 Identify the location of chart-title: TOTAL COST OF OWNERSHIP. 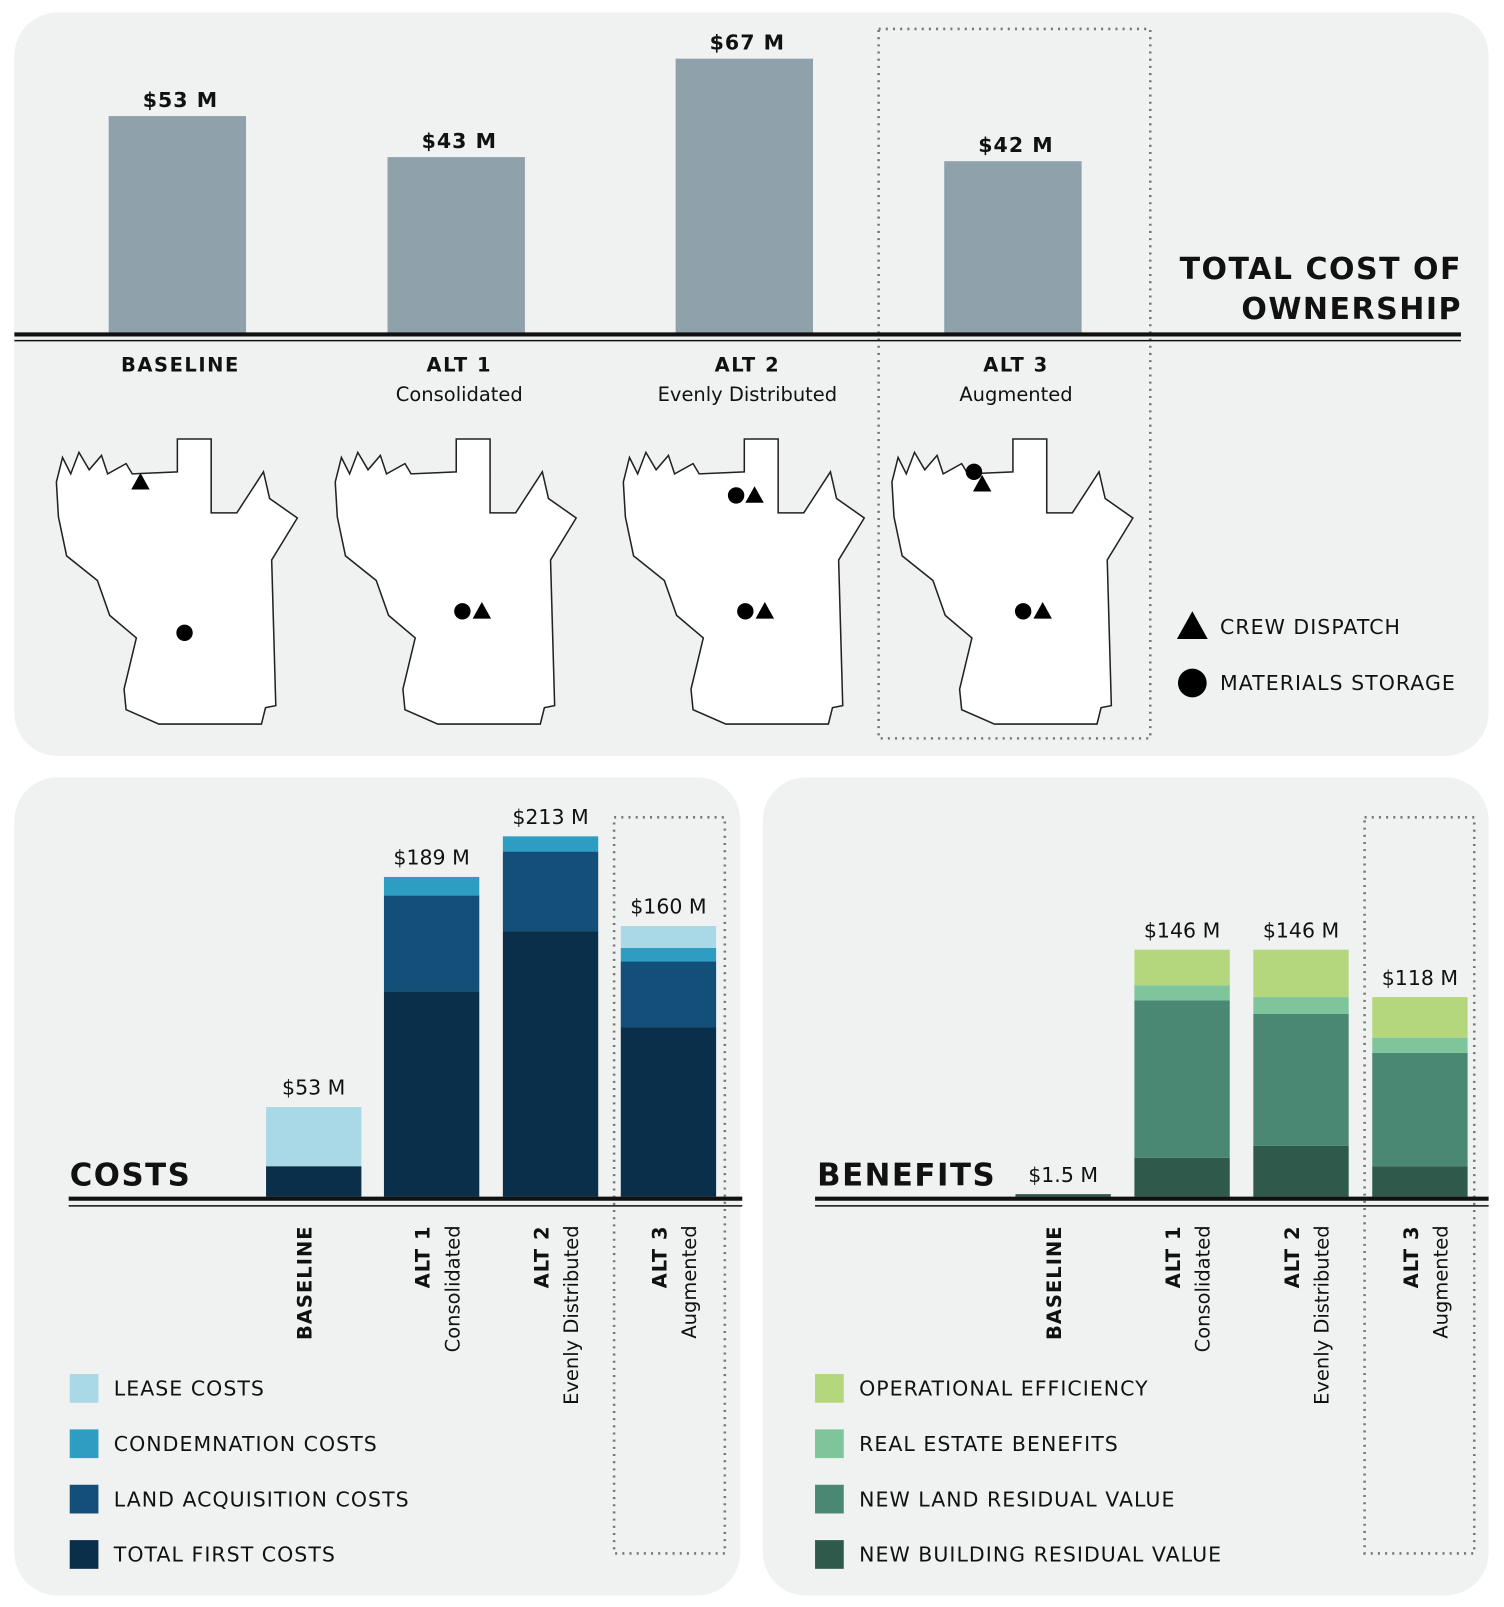
(1320, 289).